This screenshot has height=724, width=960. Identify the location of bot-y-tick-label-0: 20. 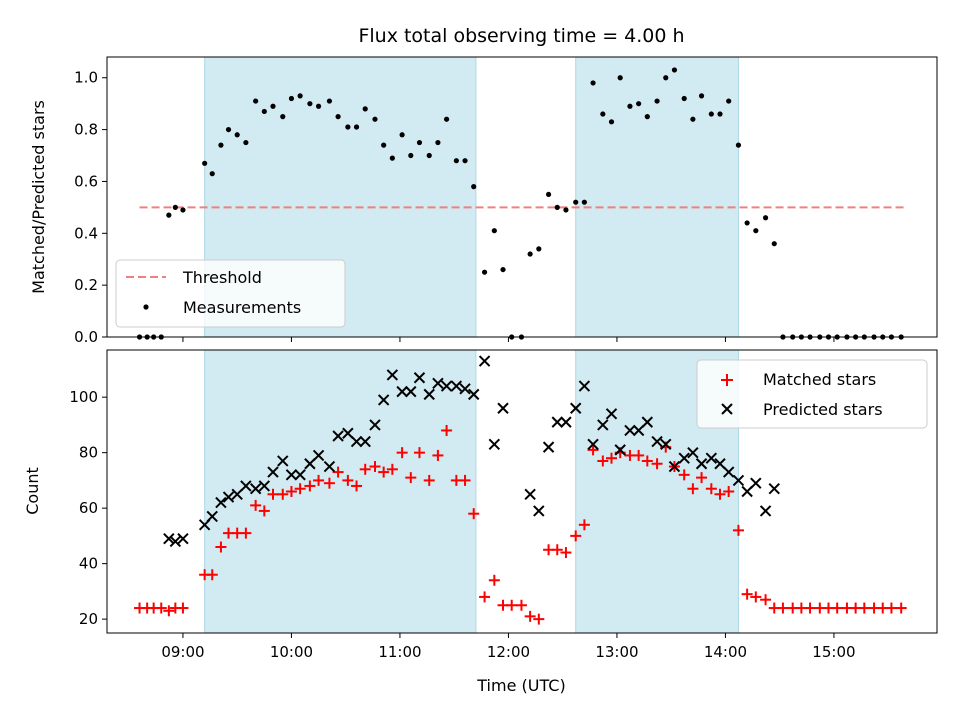
(88, 619).